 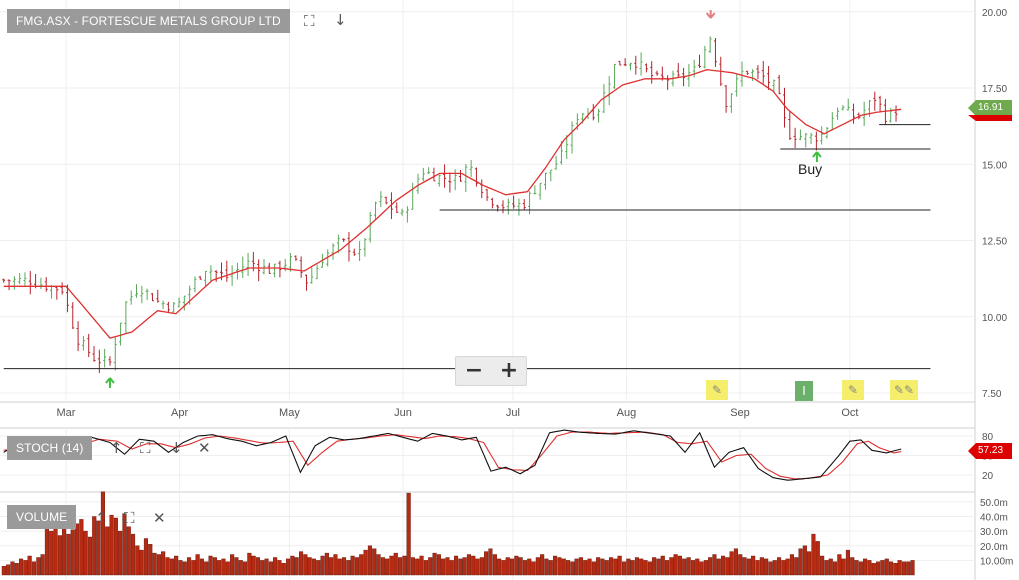 I want to click on volume-tick-label: 20.0m, so click(x=994, y=547).